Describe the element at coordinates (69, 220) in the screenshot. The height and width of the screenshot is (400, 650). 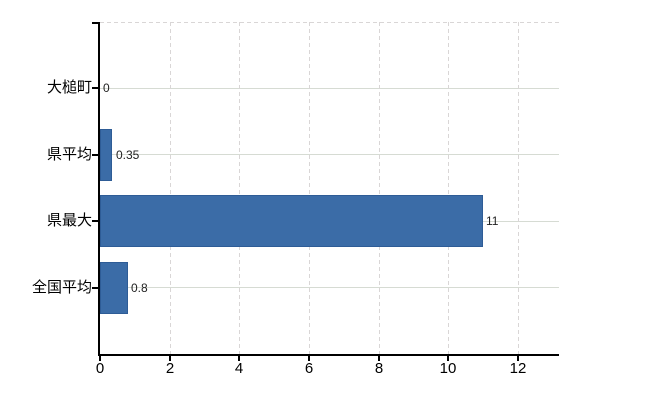
I see `category-label: 県最大` at that location.